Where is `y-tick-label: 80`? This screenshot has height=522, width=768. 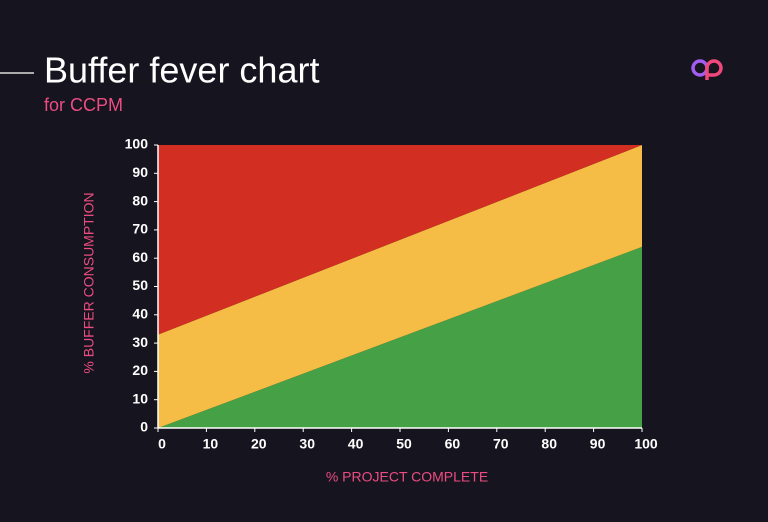
y-tick-label: 80 is located at coordinates (140, 200).